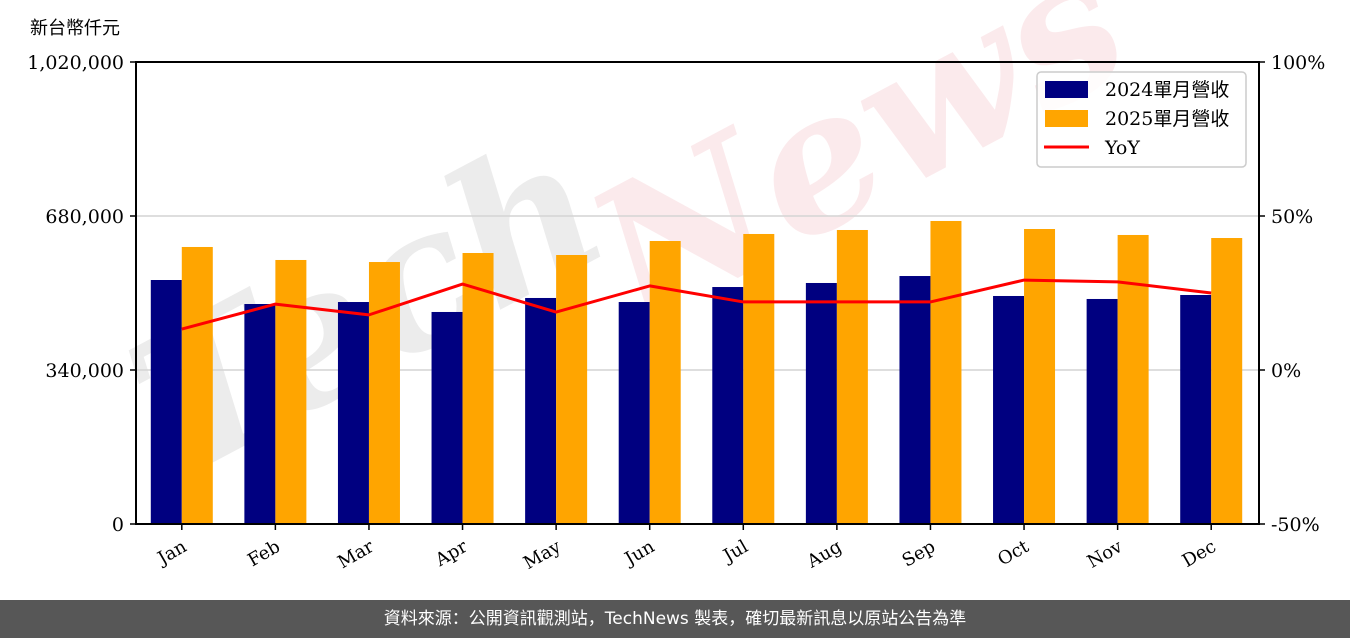  I want to click on source-footer: 資料來源：公開資訊觀測站，TechNews 製表，確切最新訊息以原站公告為準, so click(675, 619).